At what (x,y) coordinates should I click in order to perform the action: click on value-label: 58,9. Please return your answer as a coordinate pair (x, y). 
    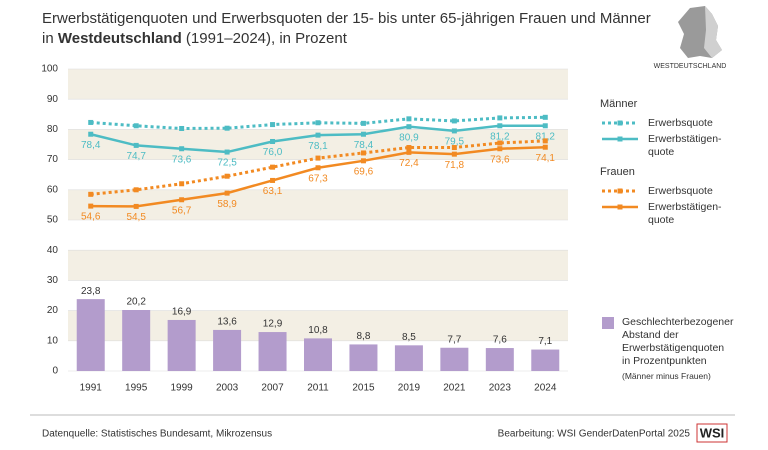
    Looking at the image, I should click on (227, 204).